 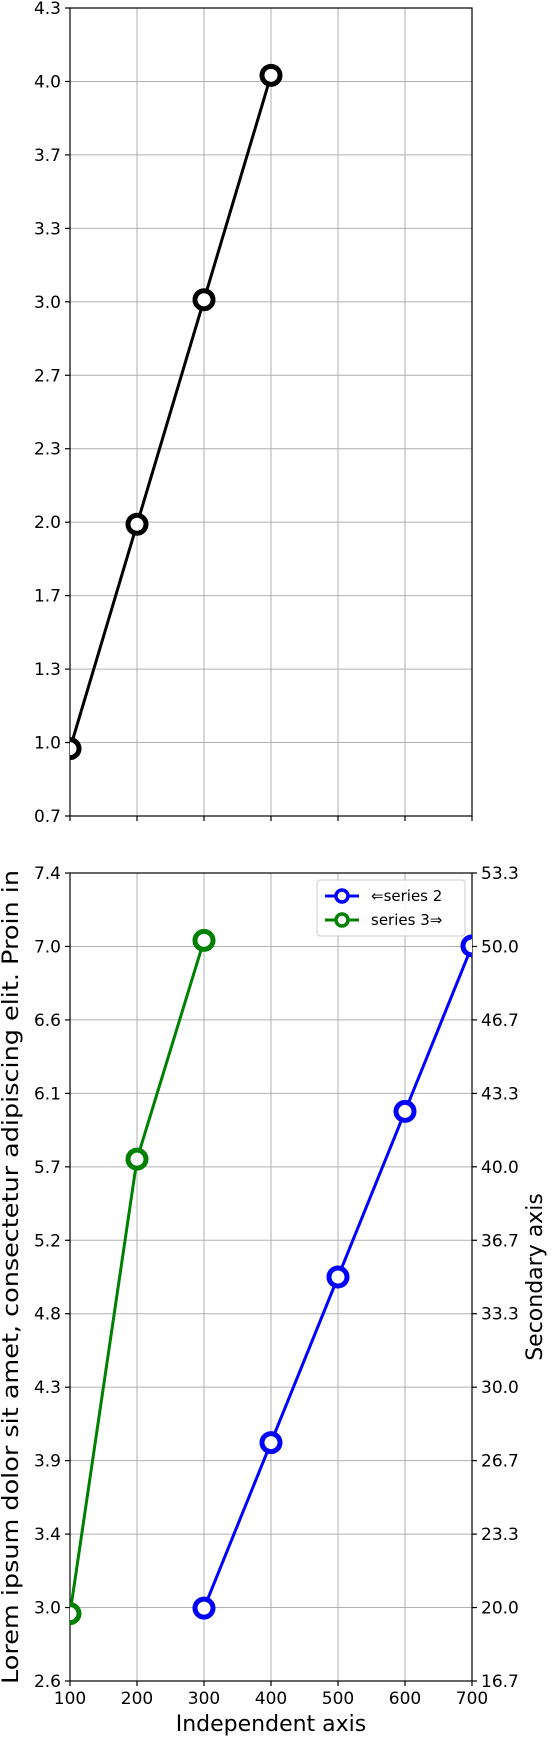 What do you see at coordinates (47, 670) in the screenshot?
I see `y-tick-label: 1.3` at bounding box center [47, 670].